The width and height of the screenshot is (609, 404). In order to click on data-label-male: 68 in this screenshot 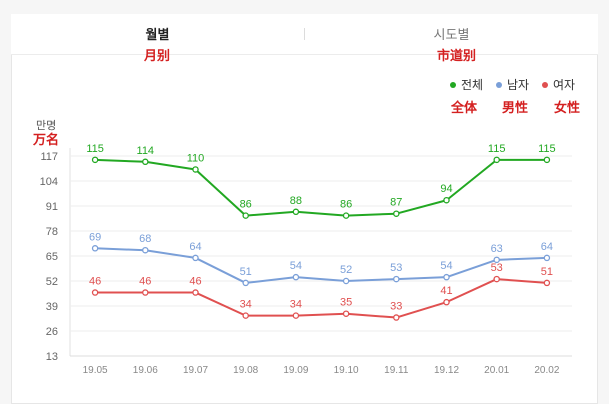, I will do `click(145, 239)`.